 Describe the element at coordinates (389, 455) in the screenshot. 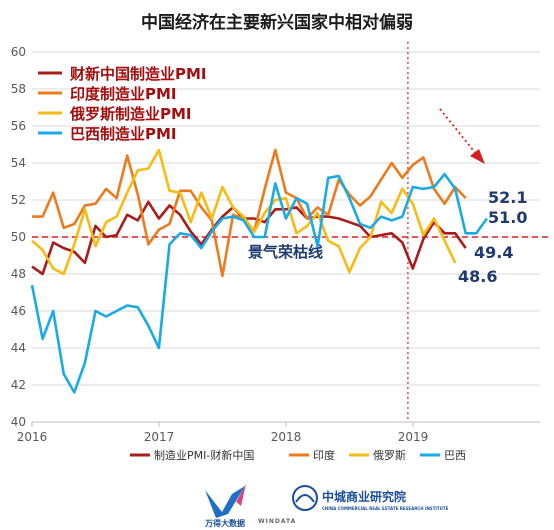

I see `bottom-legend-label: 俄罗斯` at that location.